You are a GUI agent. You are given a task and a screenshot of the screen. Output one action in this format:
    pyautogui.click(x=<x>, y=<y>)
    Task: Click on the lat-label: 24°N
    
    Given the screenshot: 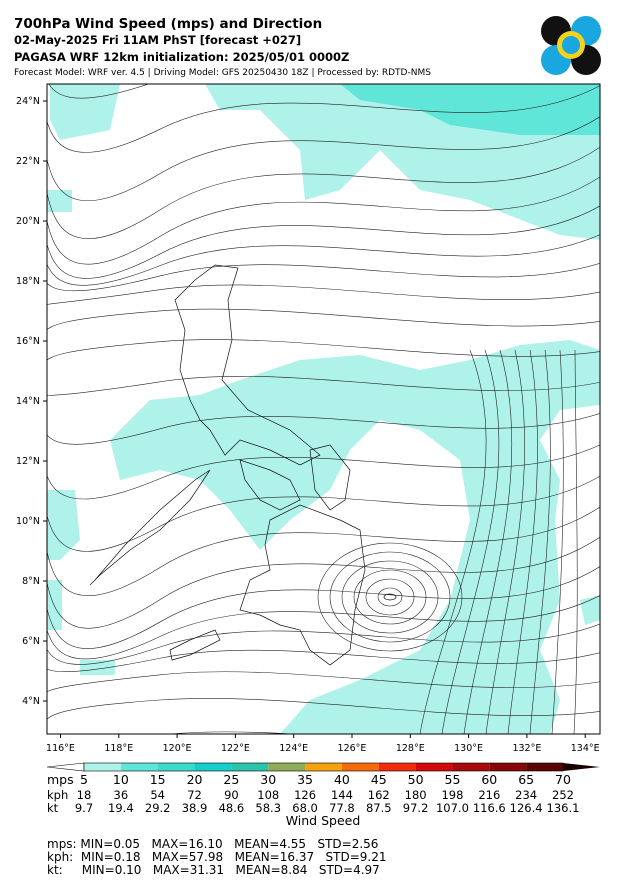 What is the action you would take?
    pyautogui.click(x=28, y=101)
    